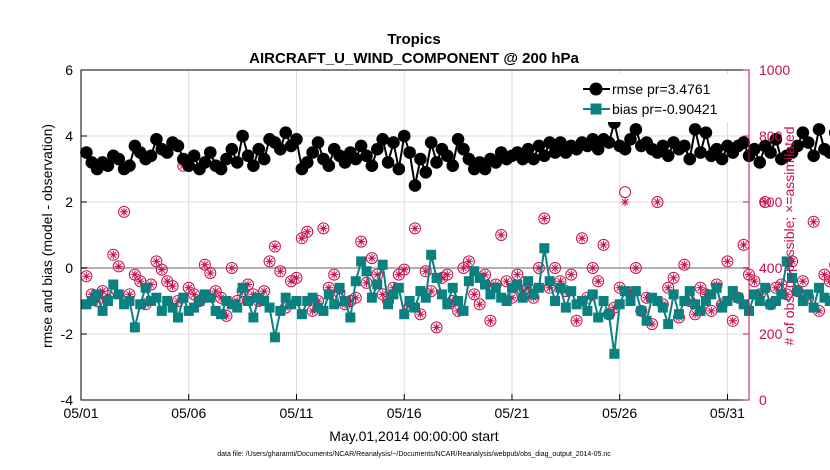 This screenshot has width=830, height=470. Describe the element at coordinates (69, 202) in the screenshot. I see `y-tick-label: 2` at that location.